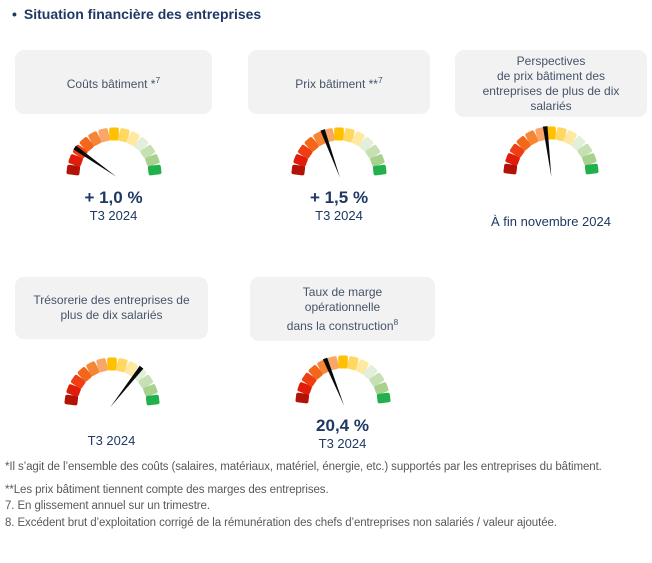 Image resolution: width=652 pixels, height=563 pixels. I want to click on card-header-line: Coûts bâtiment *7, so click(113, 82).